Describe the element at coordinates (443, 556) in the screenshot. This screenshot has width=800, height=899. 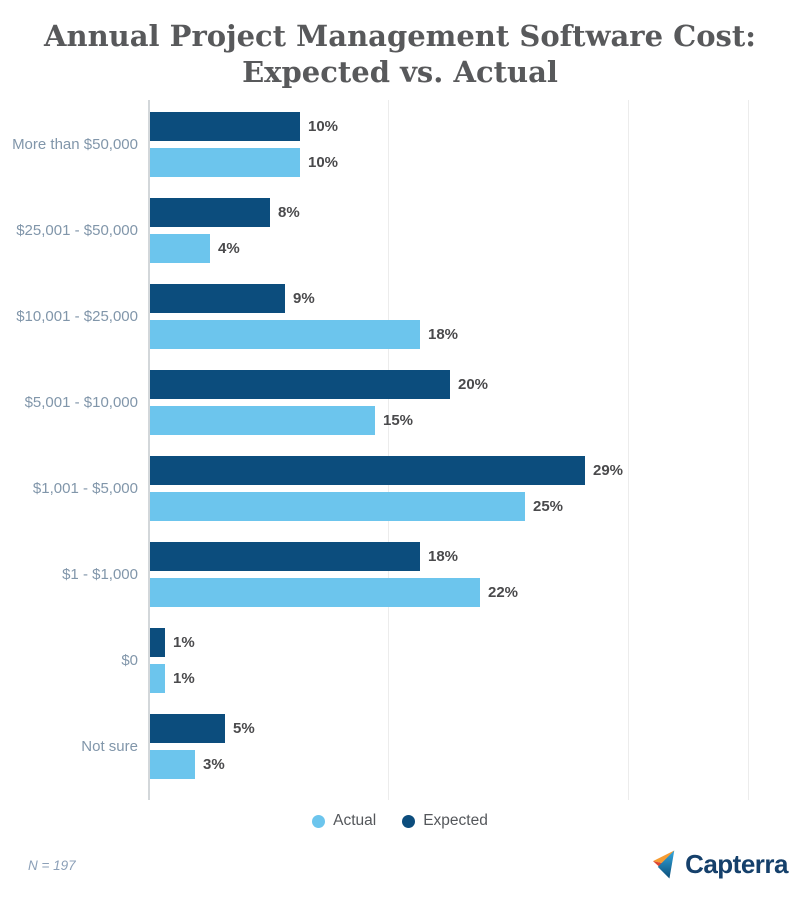
I see `value-label-expected: 18%` at that location.